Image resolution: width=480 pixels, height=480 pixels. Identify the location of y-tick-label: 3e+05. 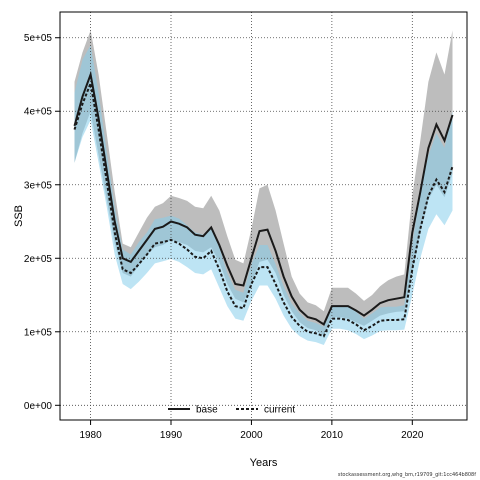
(38, 185).